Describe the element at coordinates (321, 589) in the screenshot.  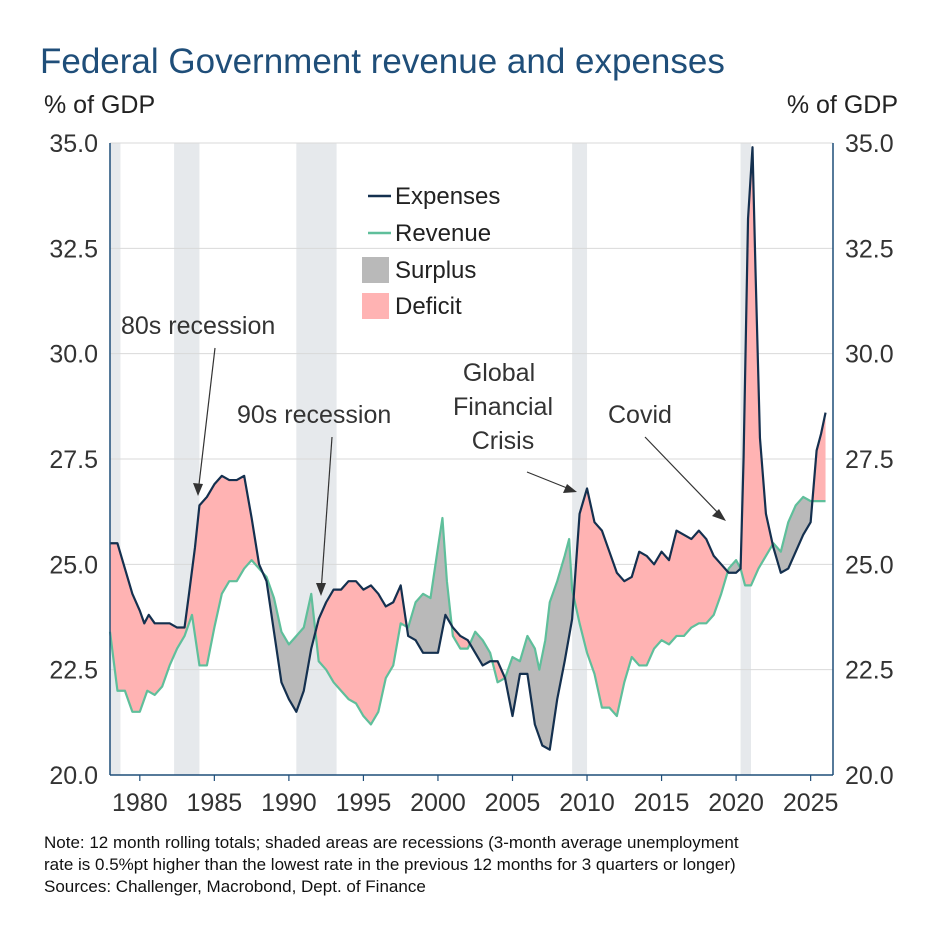
I see `annotation-90s-arrowhead` at that location.